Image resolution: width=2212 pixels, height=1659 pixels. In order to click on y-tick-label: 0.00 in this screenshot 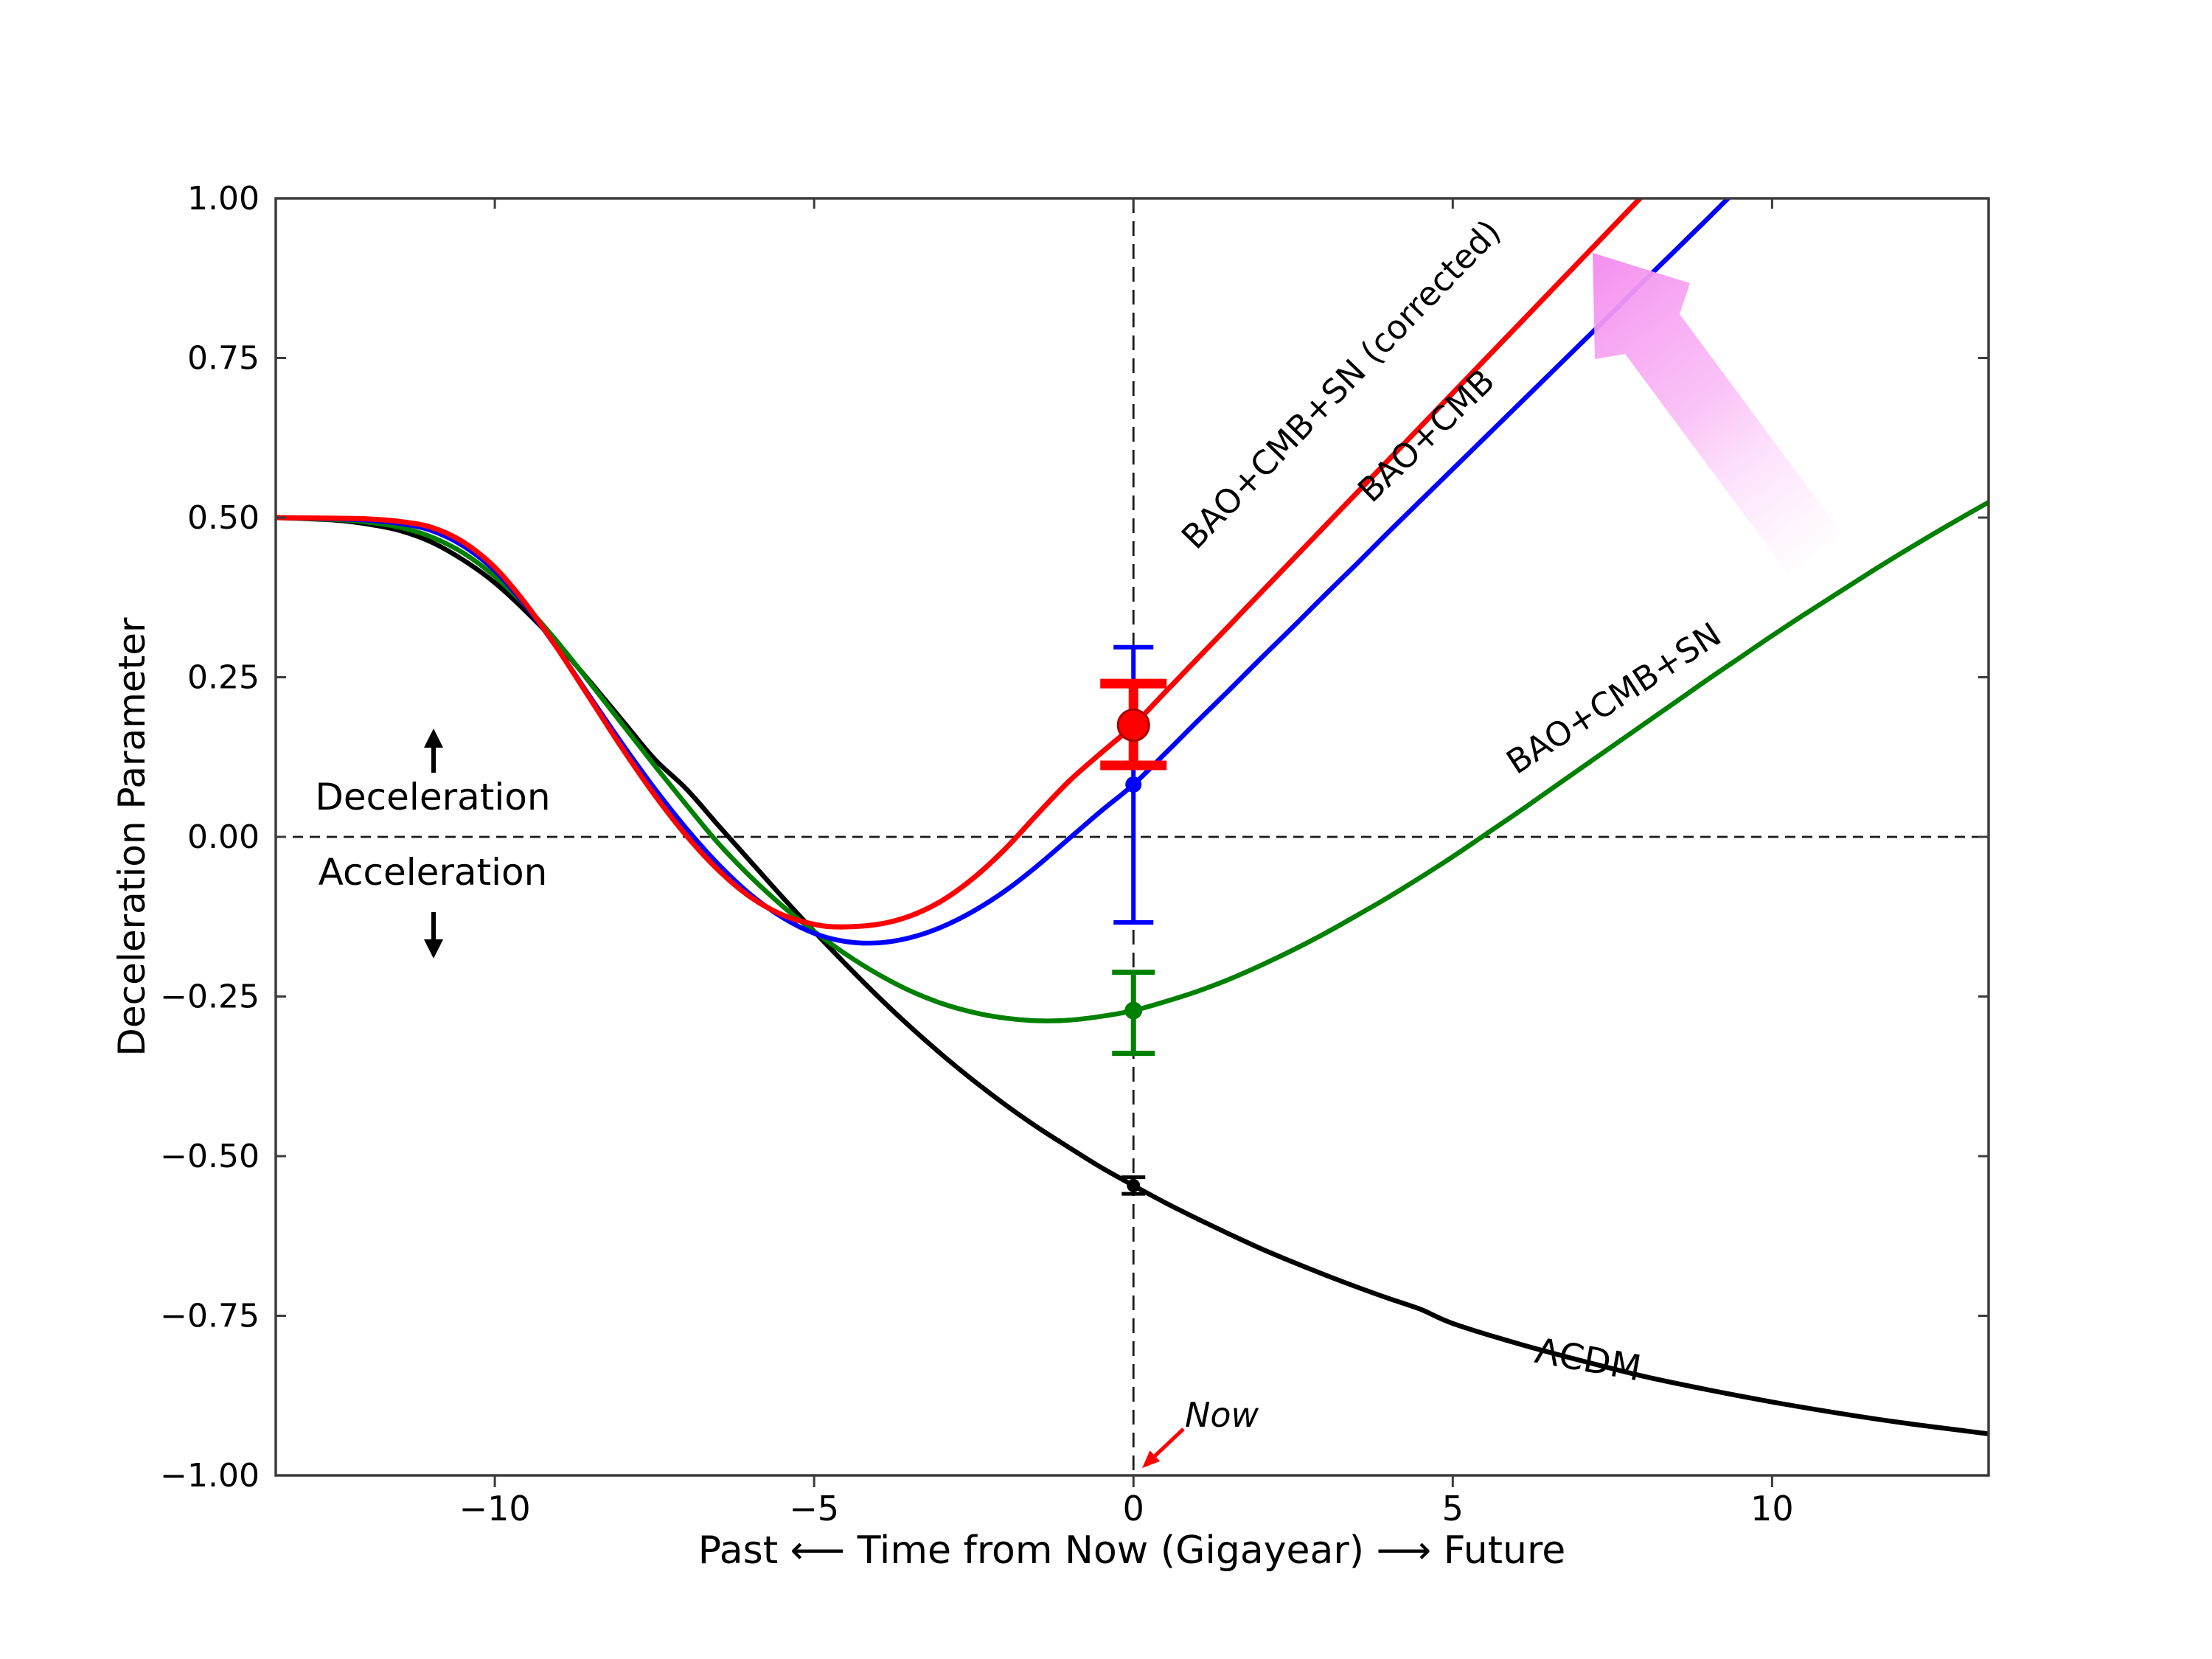, I will do `click(223, 837)`.